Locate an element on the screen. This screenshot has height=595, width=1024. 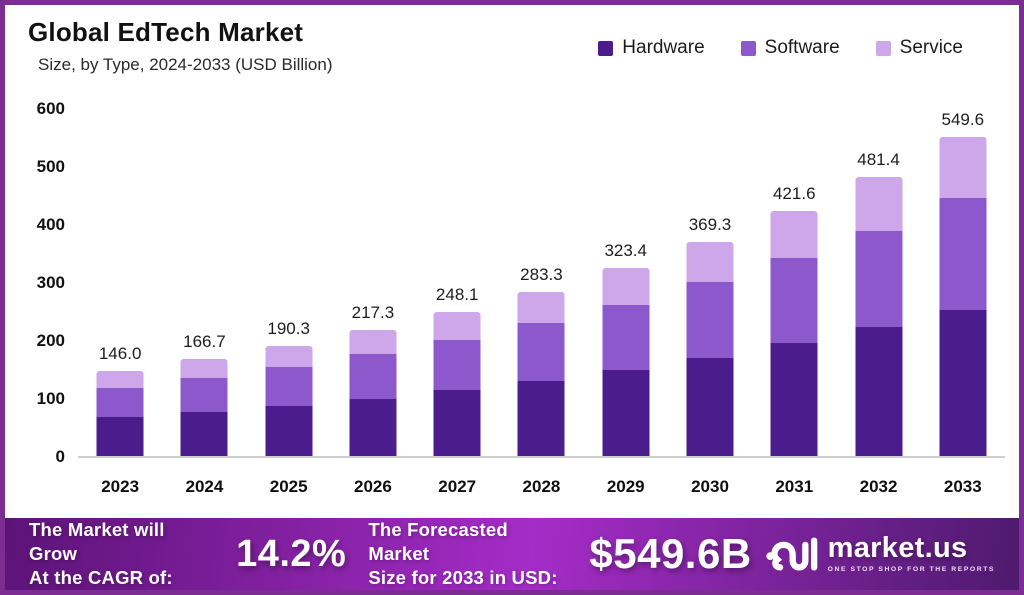
cagr-value: 14.2% is located at coordinates (291, 553).